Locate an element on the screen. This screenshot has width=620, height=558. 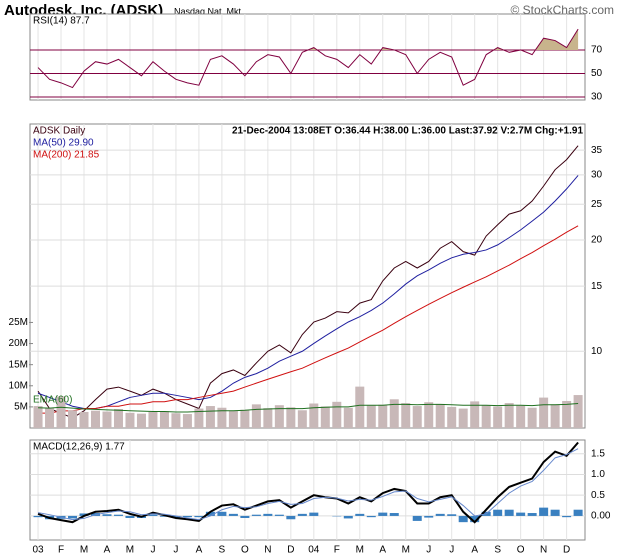
x-tick-label: O is located at coordinates (245, 550).